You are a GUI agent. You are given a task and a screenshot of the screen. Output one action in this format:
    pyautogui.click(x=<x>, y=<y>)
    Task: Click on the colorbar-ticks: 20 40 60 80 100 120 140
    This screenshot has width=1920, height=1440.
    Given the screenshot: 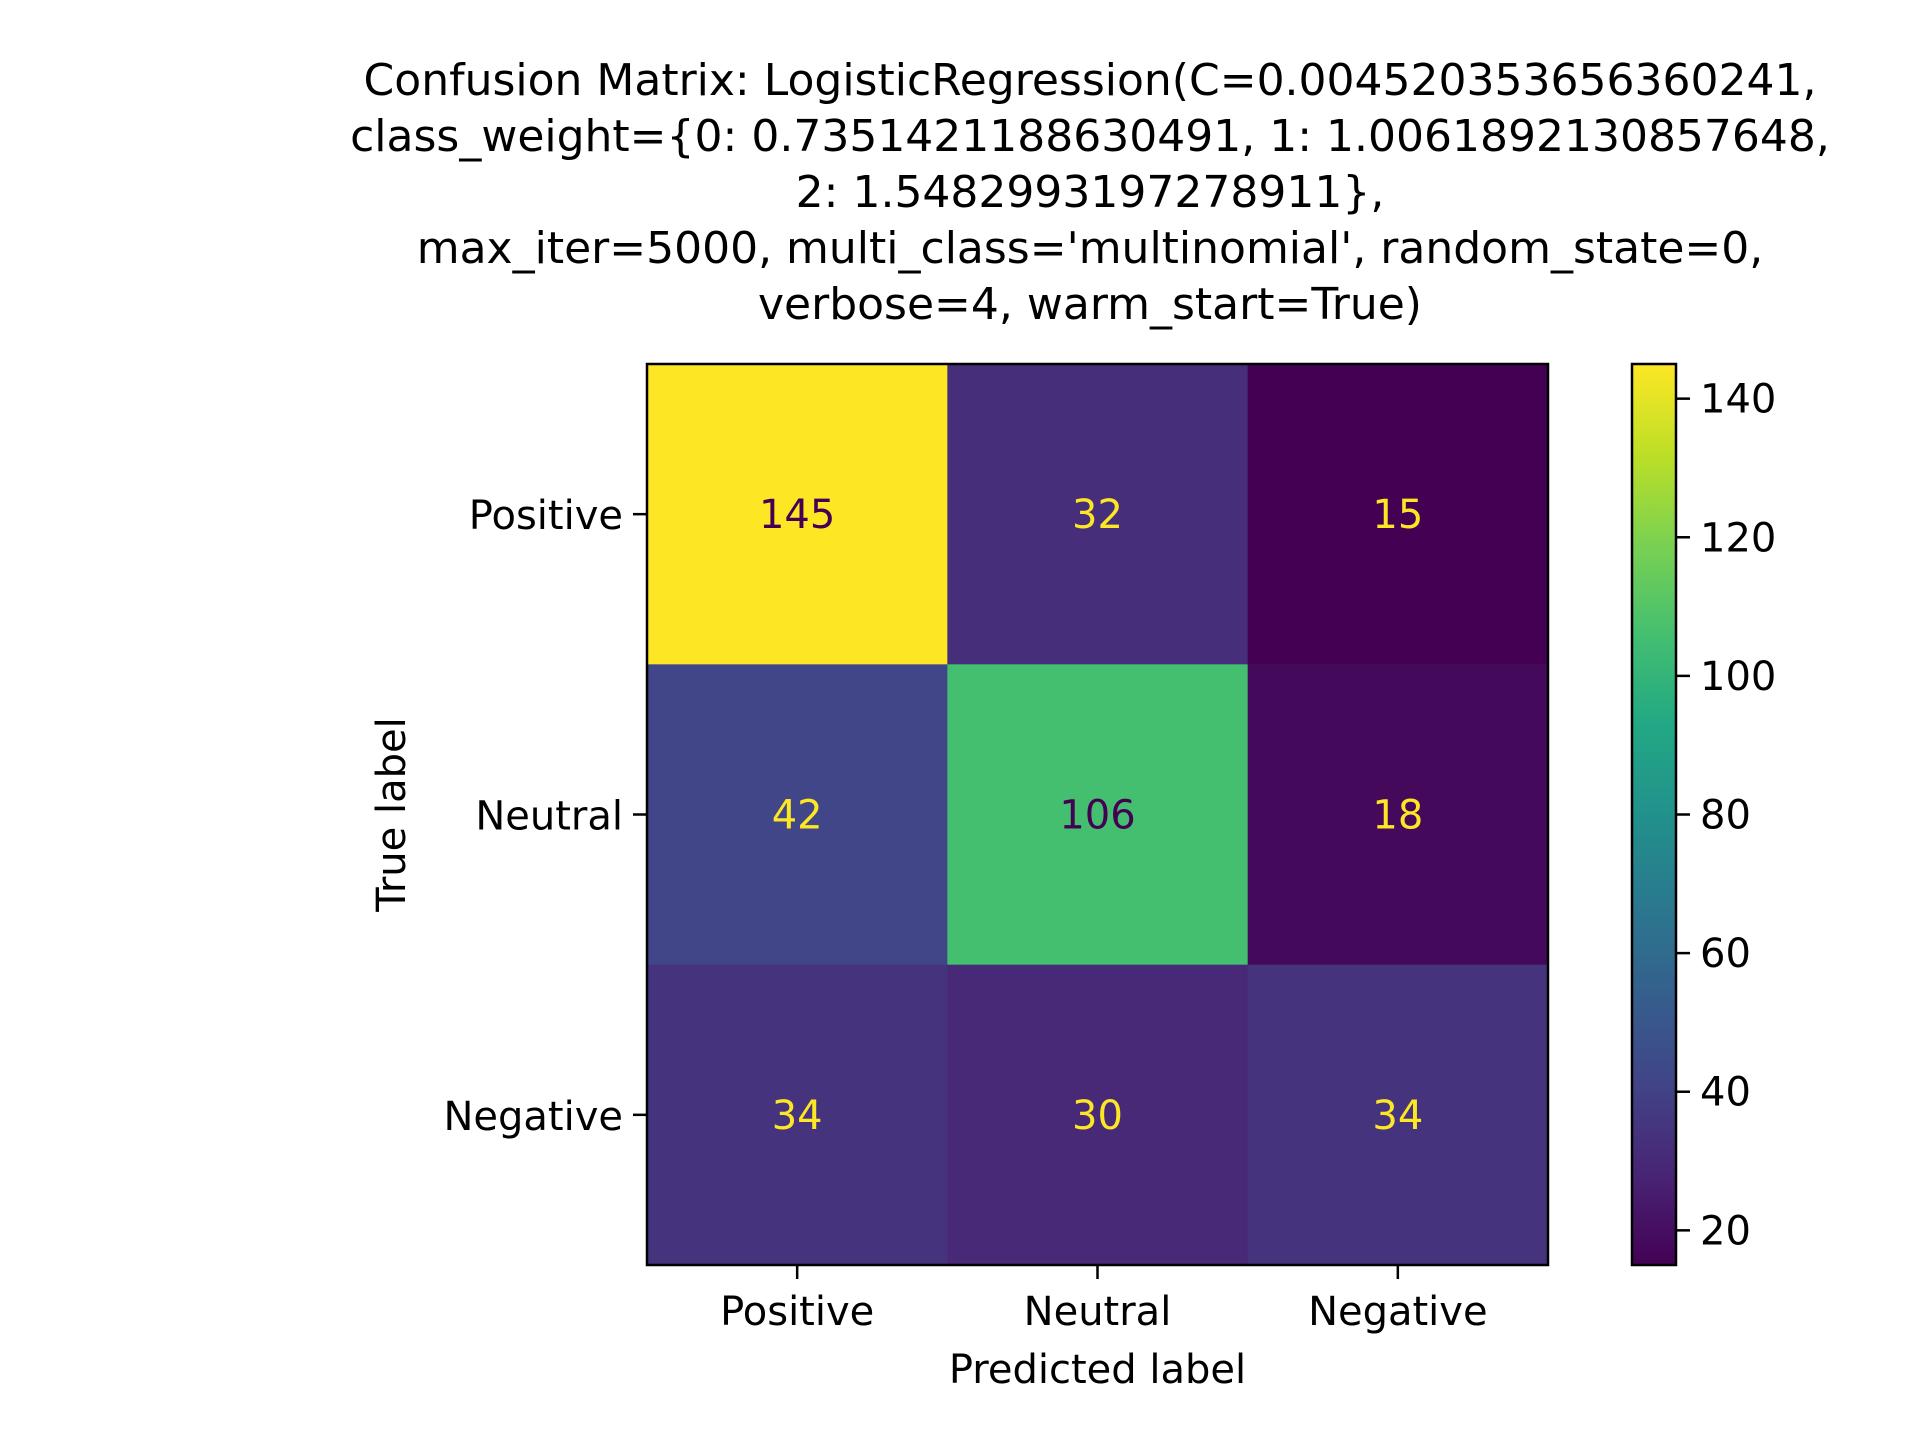 What is the action you would take?
    pyautogui.click(x=1726, y=815)
    